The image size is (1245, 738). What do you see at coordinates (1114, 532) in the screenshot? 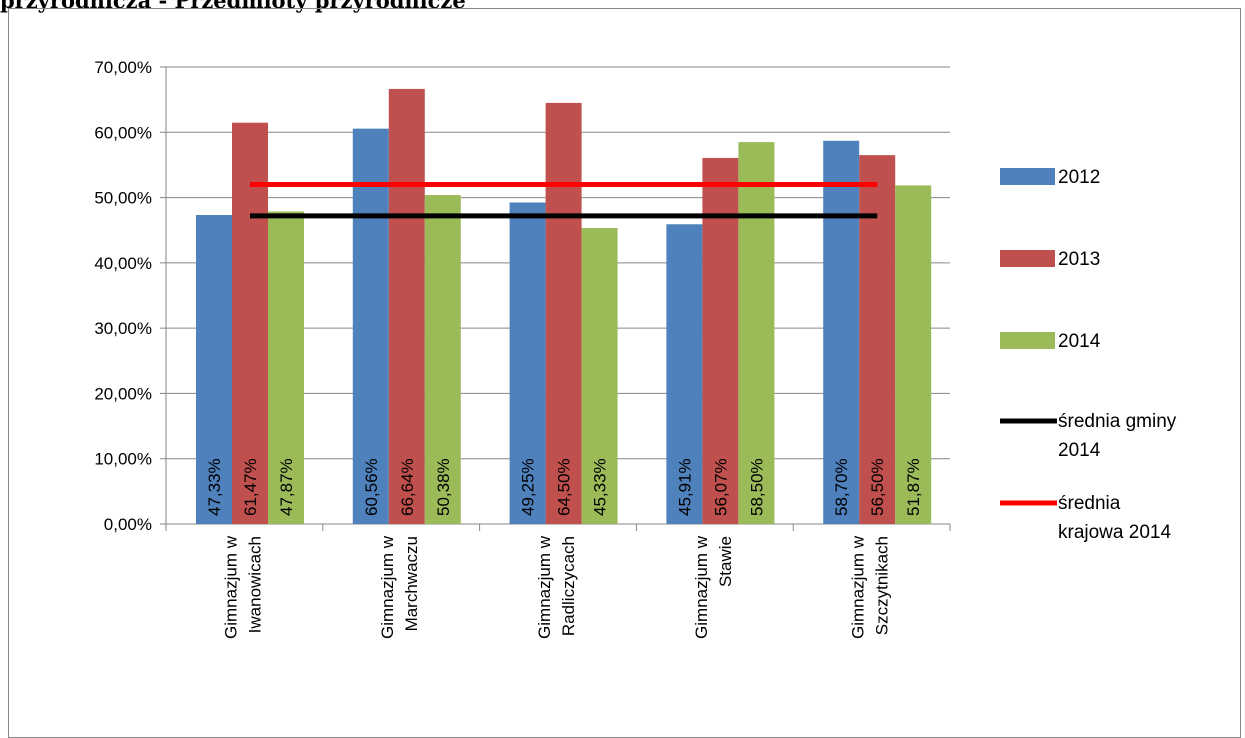
I see `legend-label: krajowa 2014` at bounding box center [1114, 532].